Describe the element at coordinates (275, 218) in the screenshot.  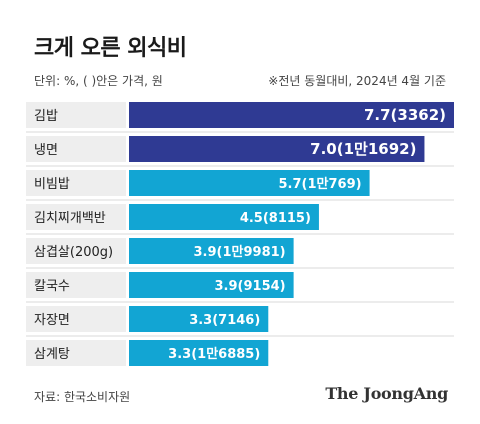
I see `bar-value-label: 4.5(8115)` at that location.